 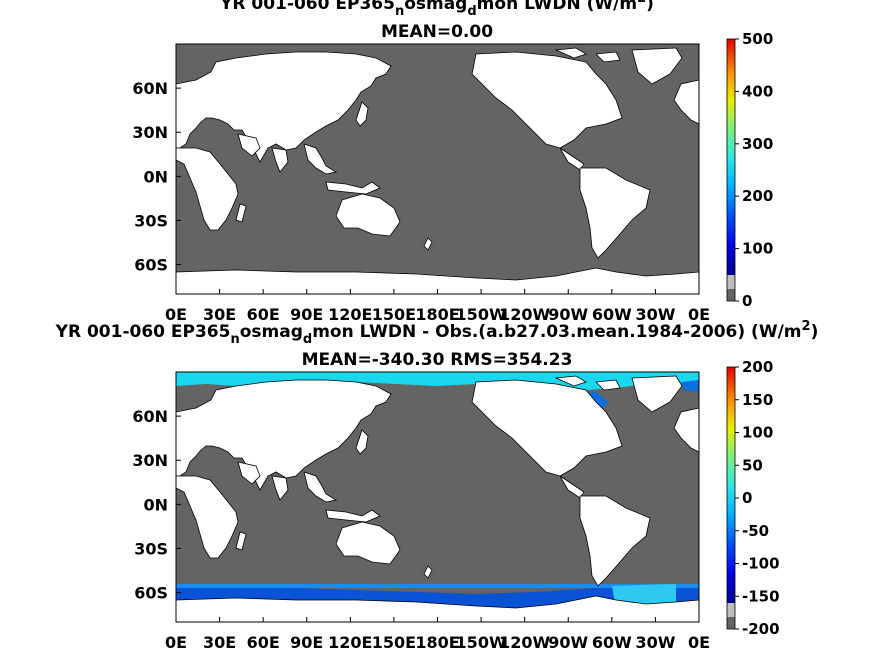 I want to click on colorbar-tick-label: -150, so click(x=761, y=596).